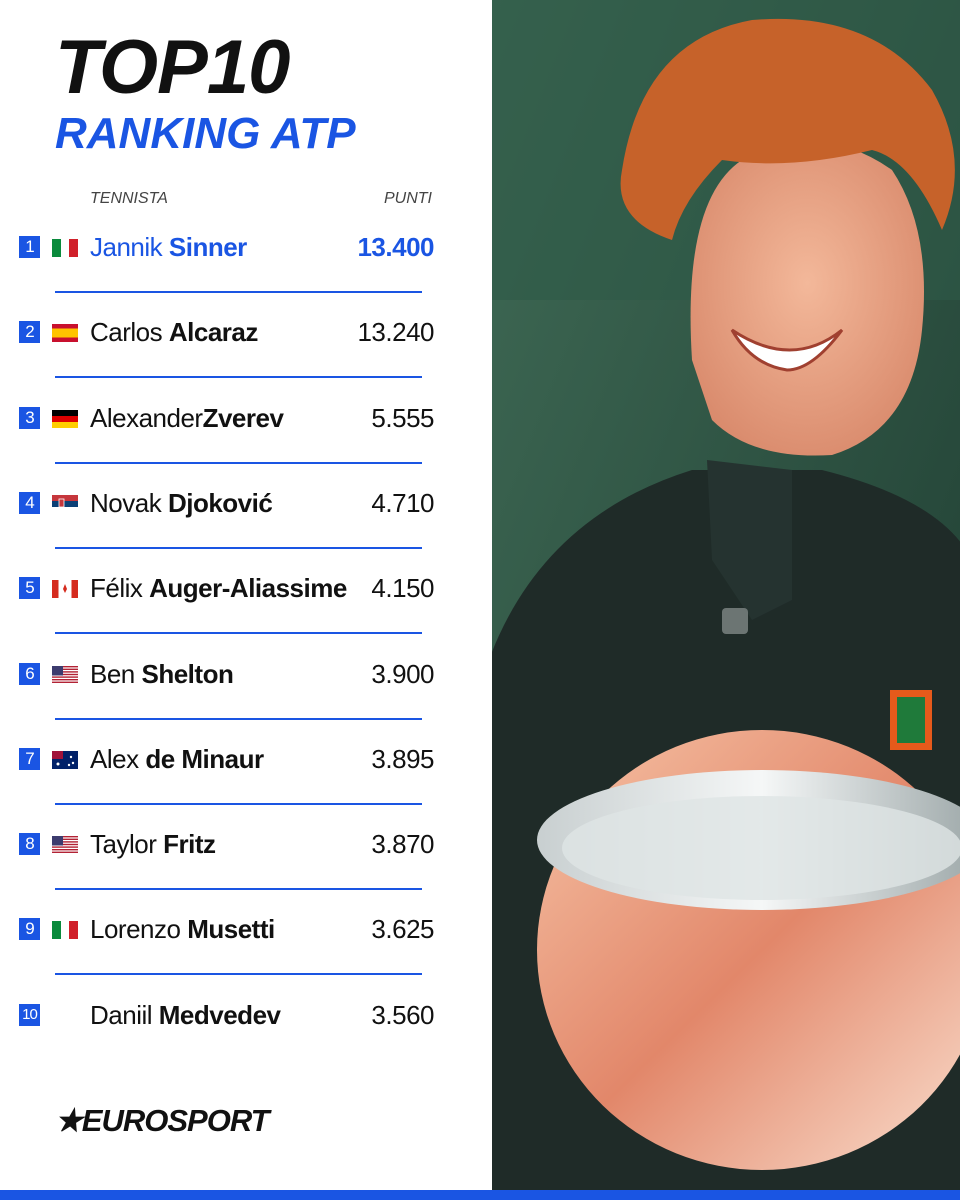  What do you see at coordinates (29, 929) in the screenshot?
I see `rank-badge: 9` at bounding box center [29, 929].